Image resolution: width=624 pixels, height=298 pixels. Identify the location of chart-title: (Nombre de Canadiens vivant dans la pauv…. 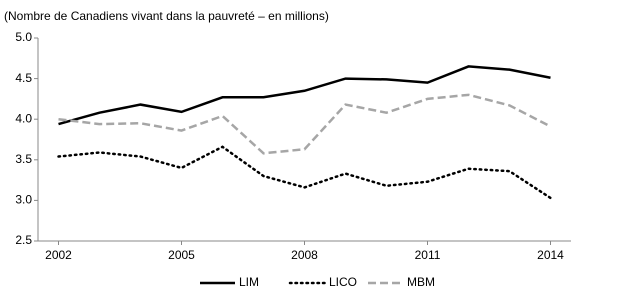
(166, 16).